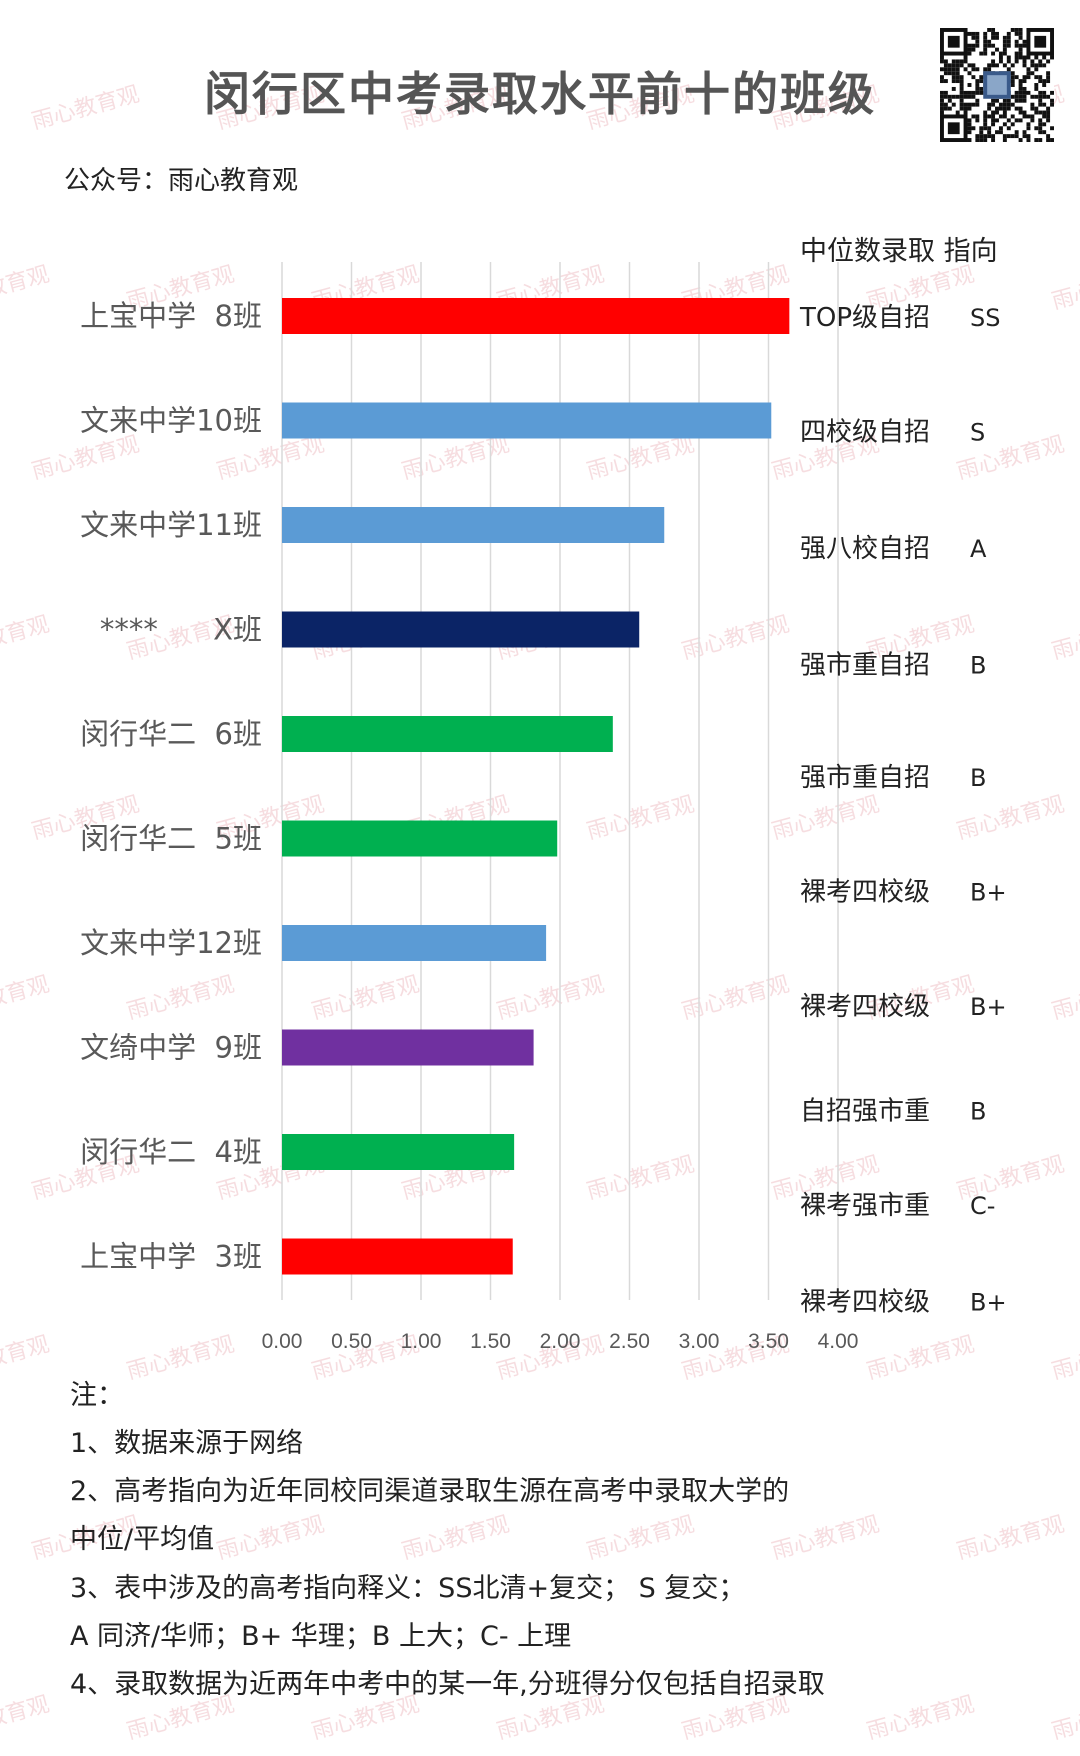  What do you see at coordinates (421, 1341) in the screenshot?
I see `x-tick-label: 1.00` at bounding box center [421, 1341].